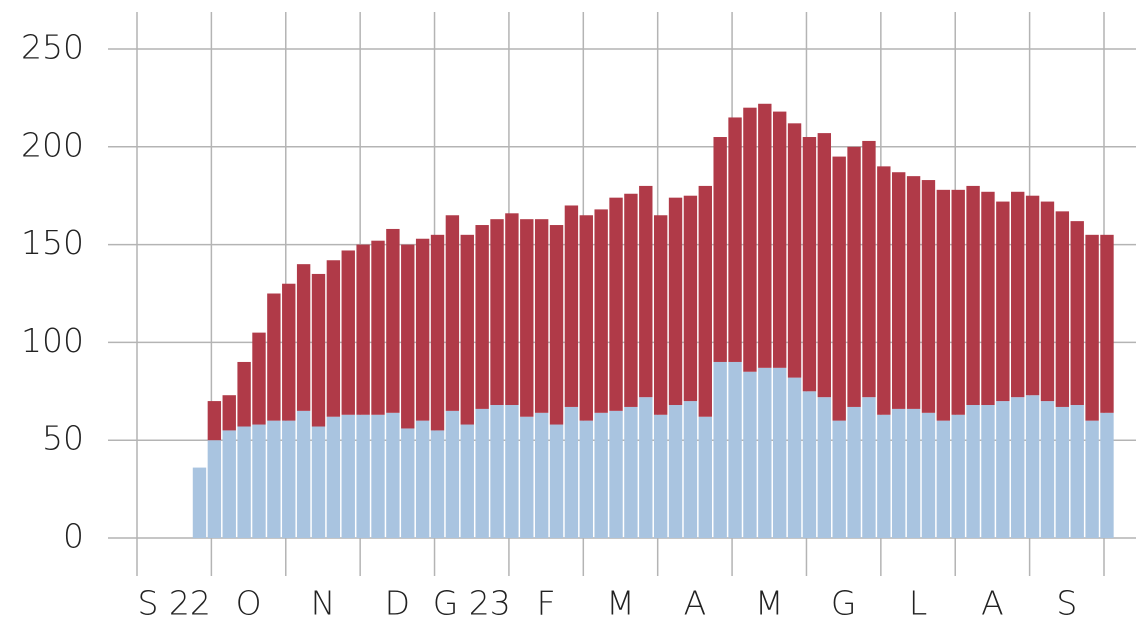 This screenshot has height=626, width=1136. I want to click on x-tick-label: N, so click(323, 603).